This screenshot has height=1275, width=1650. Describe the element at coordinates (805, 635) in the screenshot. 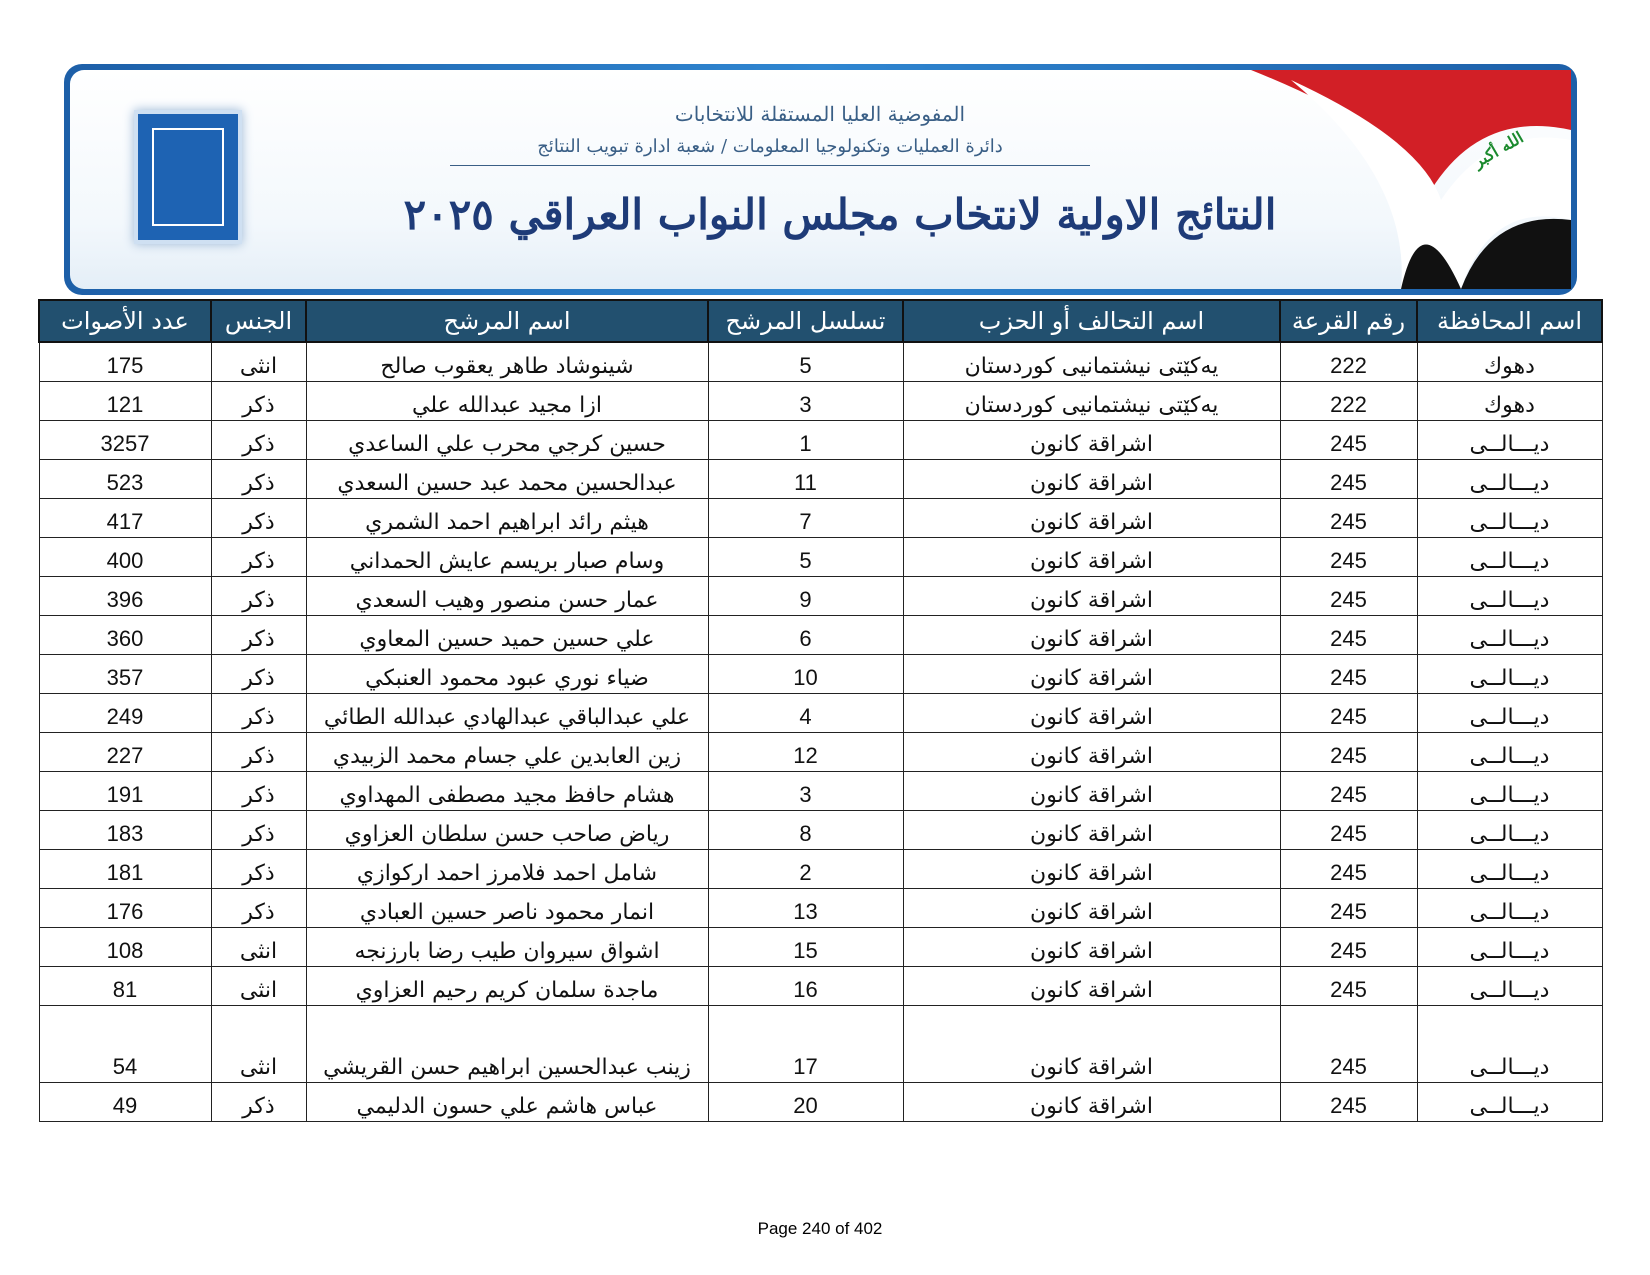

I see `table-cell: 6` at that location.